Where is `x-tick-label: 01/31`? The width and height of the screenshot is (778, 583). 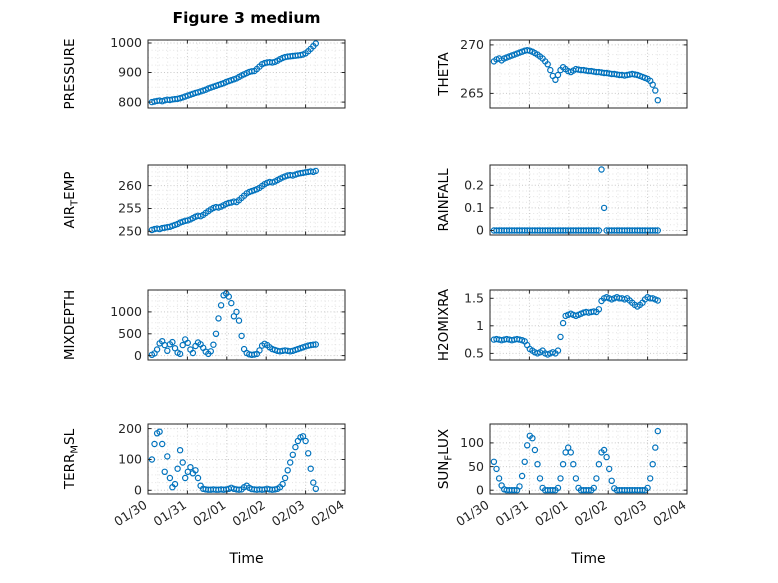
x-tick-label: 01/31 is located at coordinates (512, 513).